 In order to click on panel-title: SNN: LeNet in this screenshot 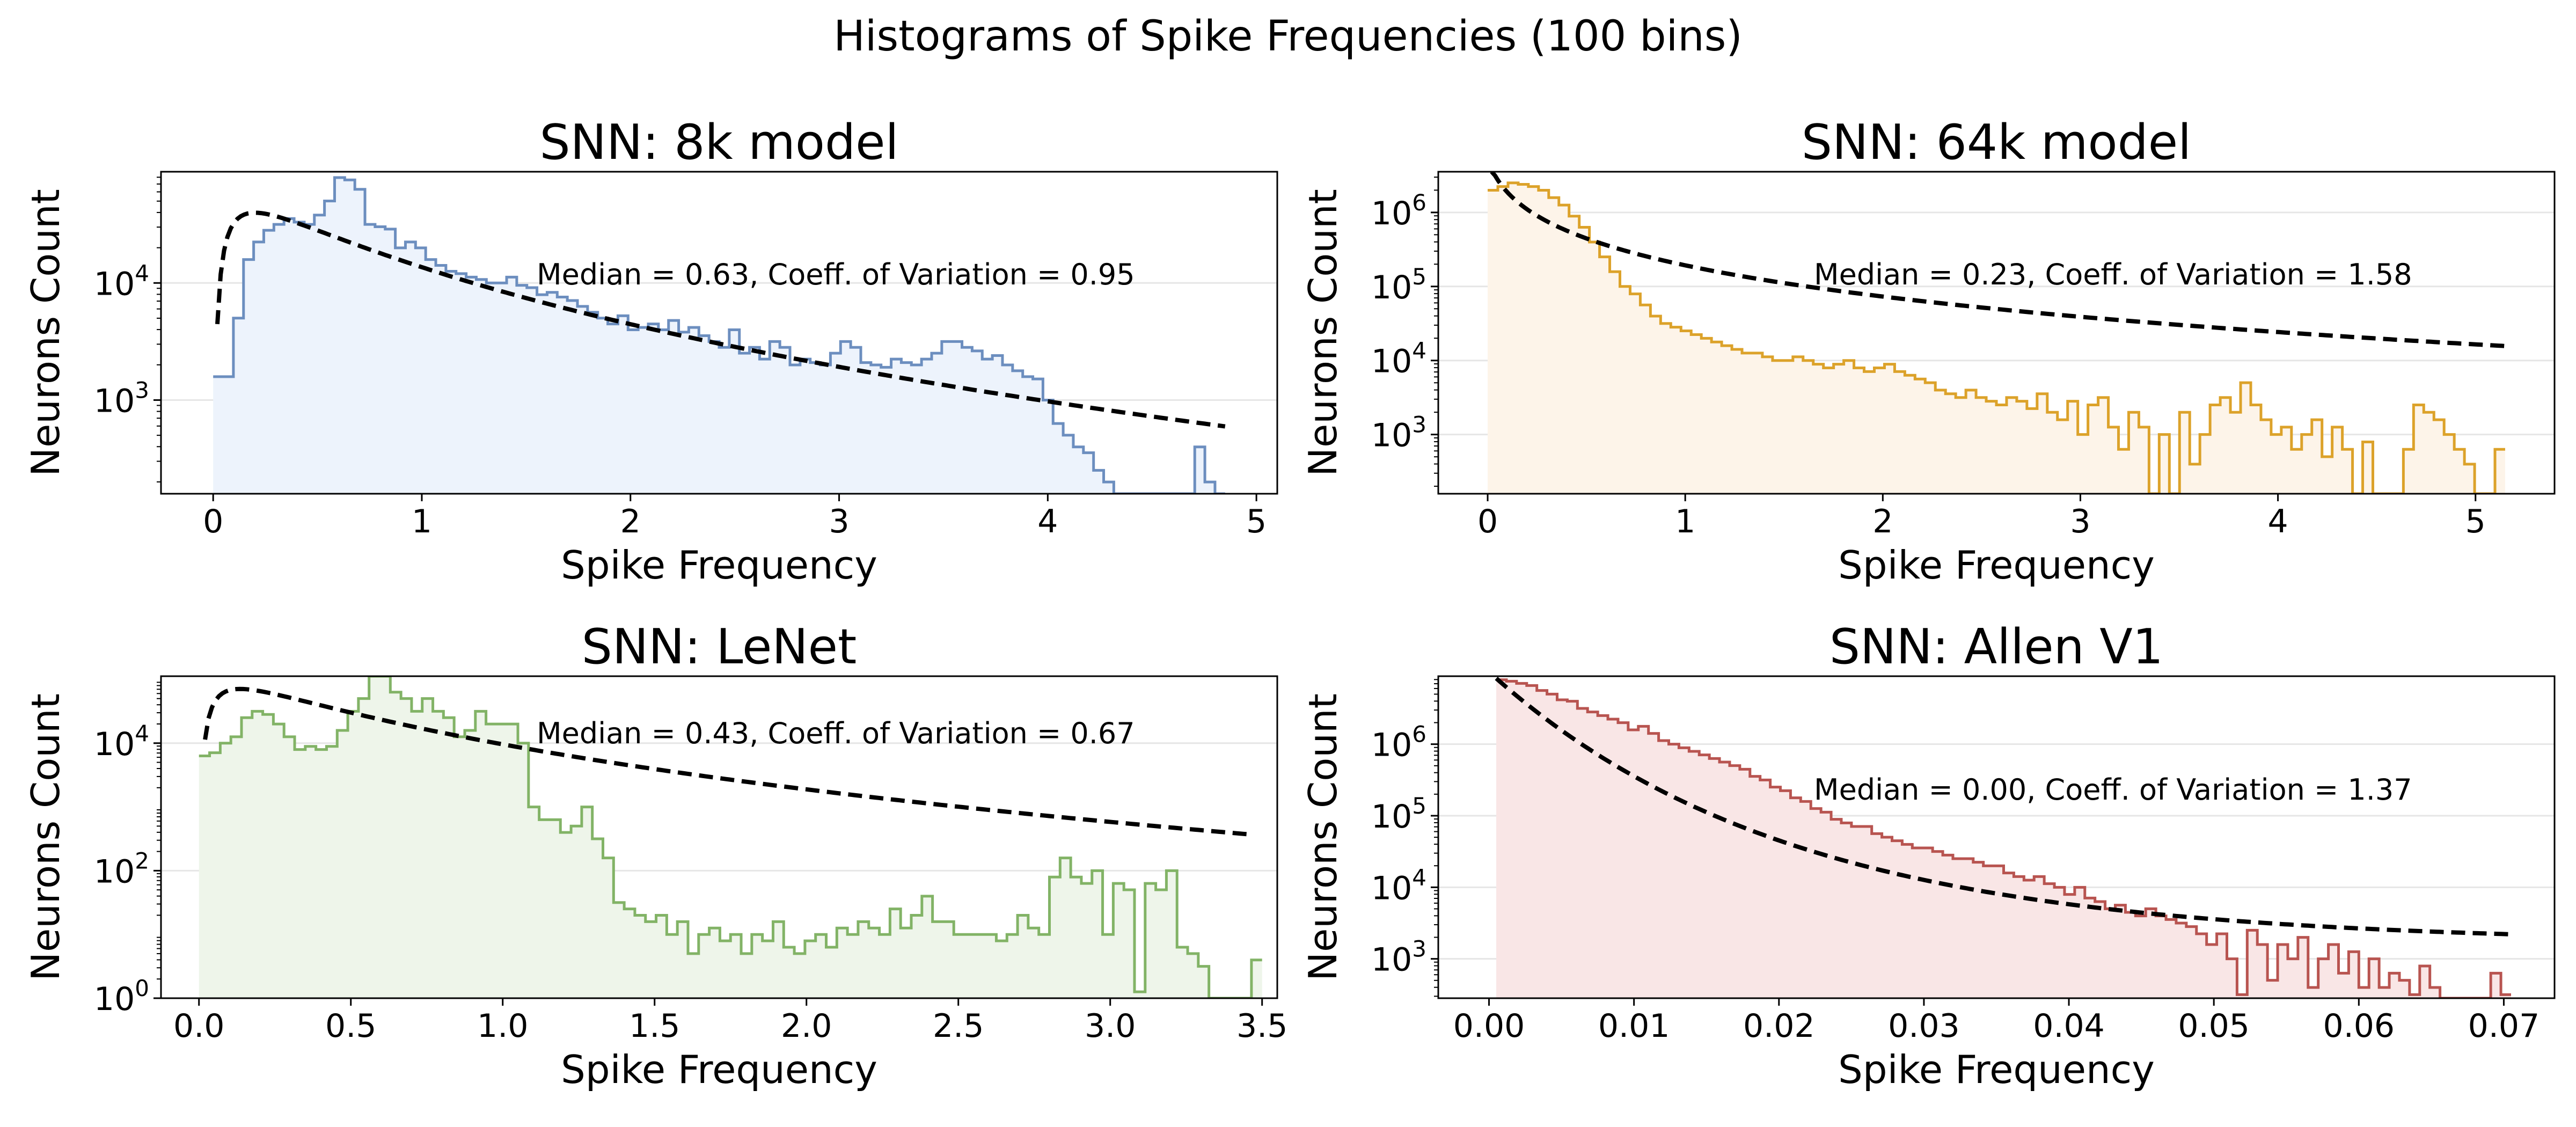, I will do `click(719, 647)`.